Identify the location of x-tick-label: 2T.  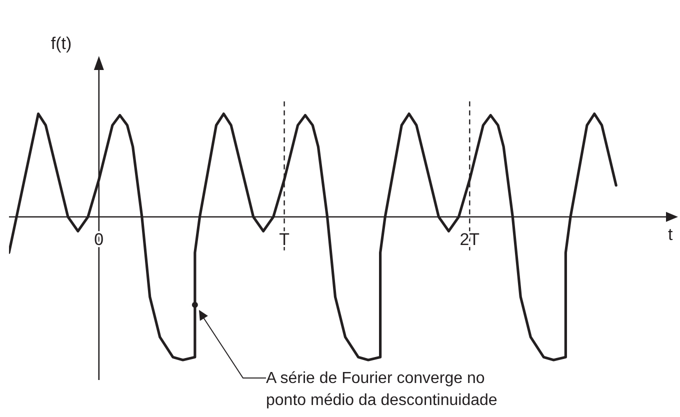
(470, 239).